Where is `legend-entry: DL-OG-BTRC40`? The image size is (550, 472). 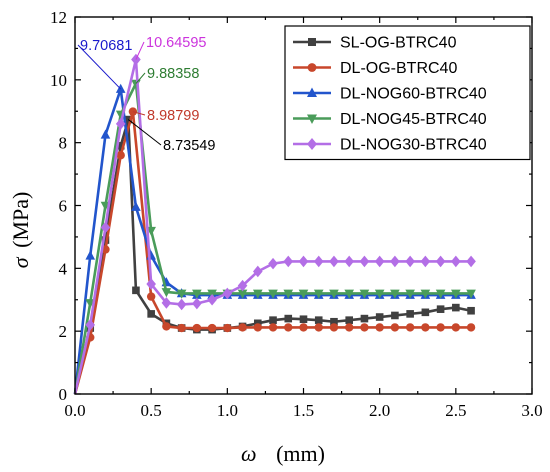
legend-entry: DL-OG-BTRC40 is located at coordinates (375, 68).